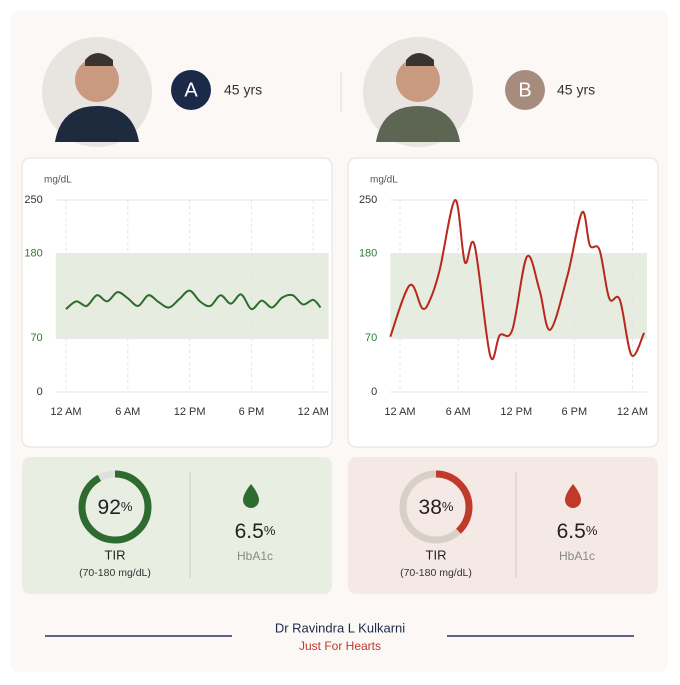 This screenshot has height=685, width=680. Describe the element at coordinates (109, 507) in the screenshot. I see `tir-number: 92` at that location.